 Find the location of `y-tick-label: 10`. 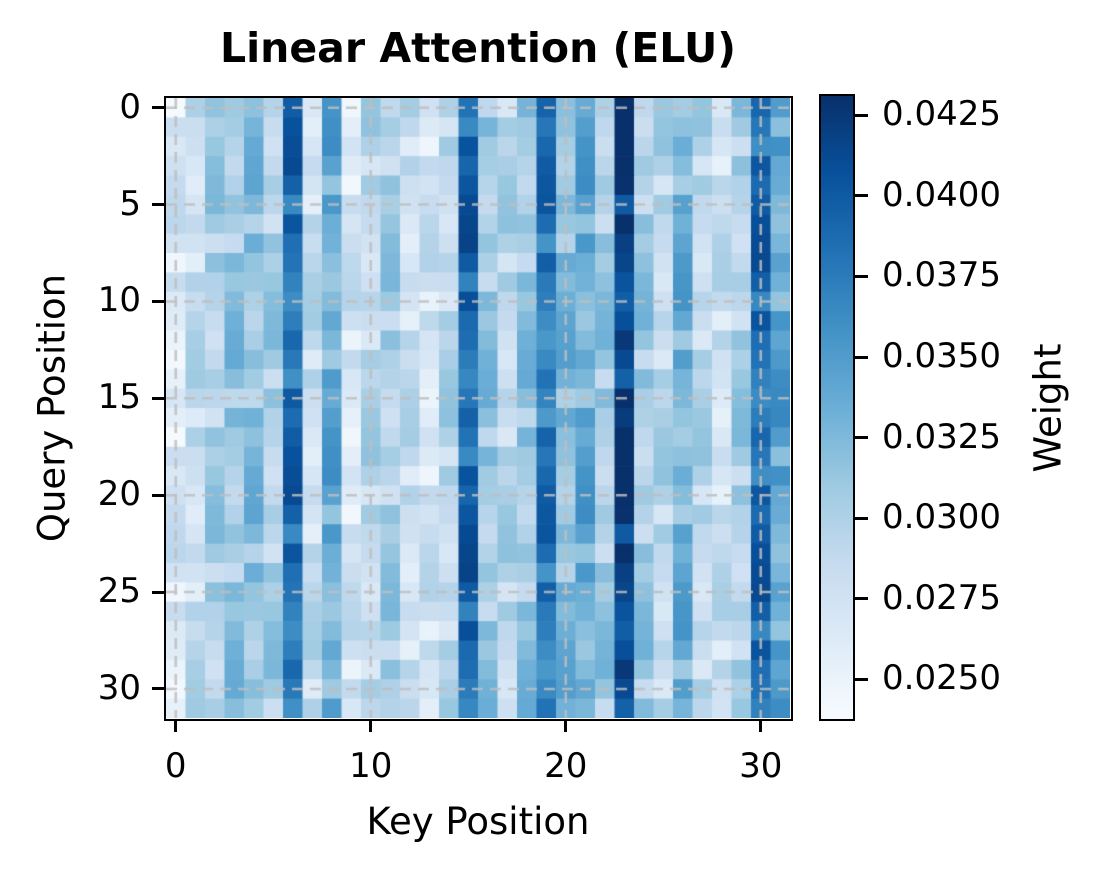

y-tick-label: 10 is located at coordinates (119, 300).